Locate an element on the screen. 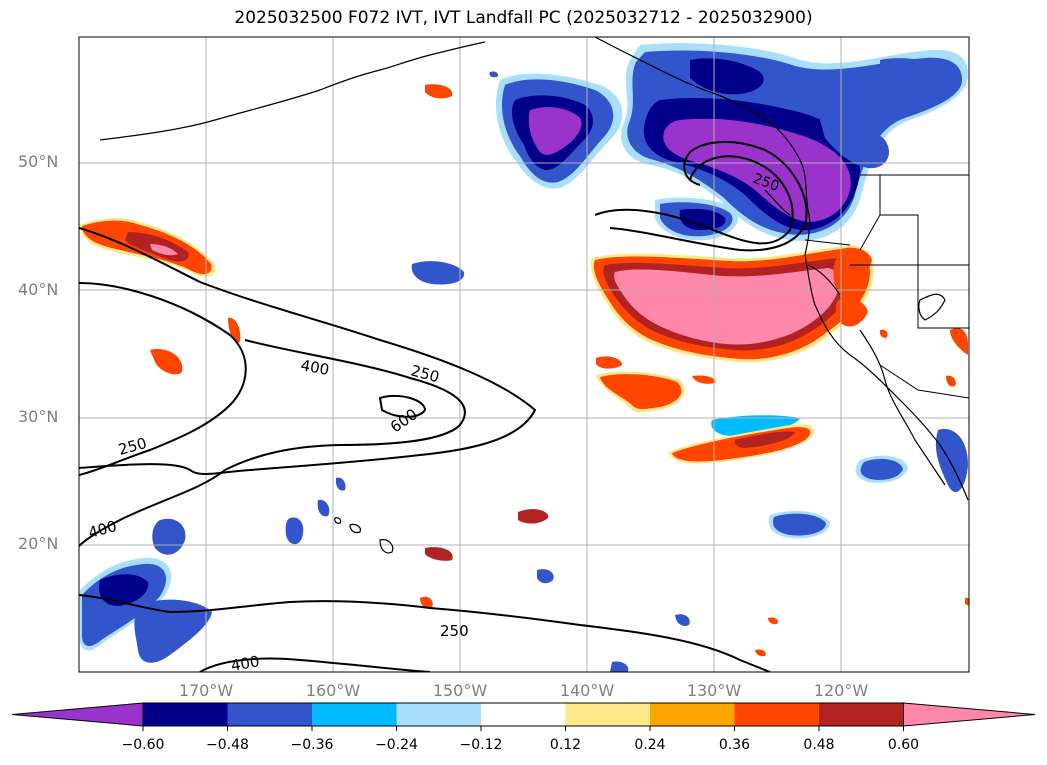 This screenshot has height=765, width=1047. contour-label: 250 is located at coordinates (454, 631).